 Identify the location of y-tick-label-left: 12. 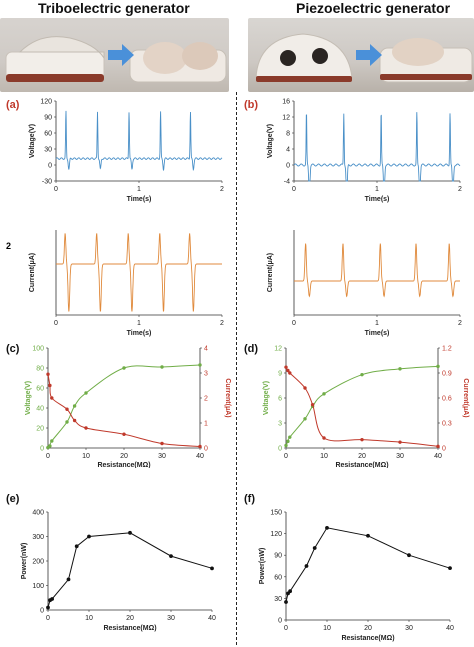
(278, 349).